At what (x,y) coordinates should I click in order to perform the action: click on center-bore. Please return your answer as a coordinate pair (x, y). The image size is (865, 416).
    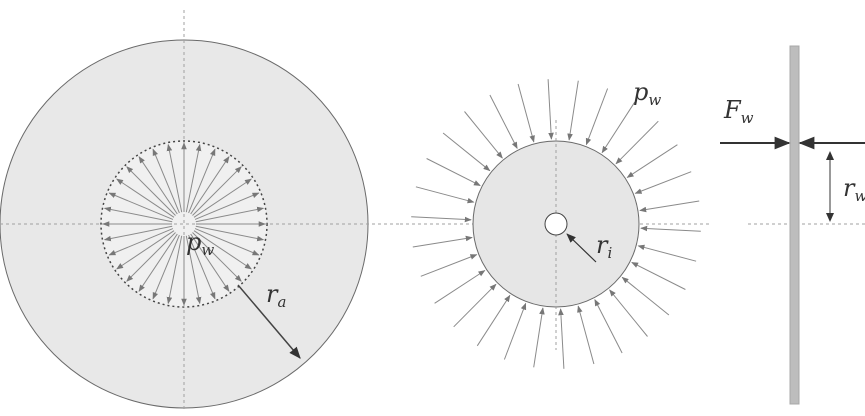
    Looking at the image, I should click on (556, 224).